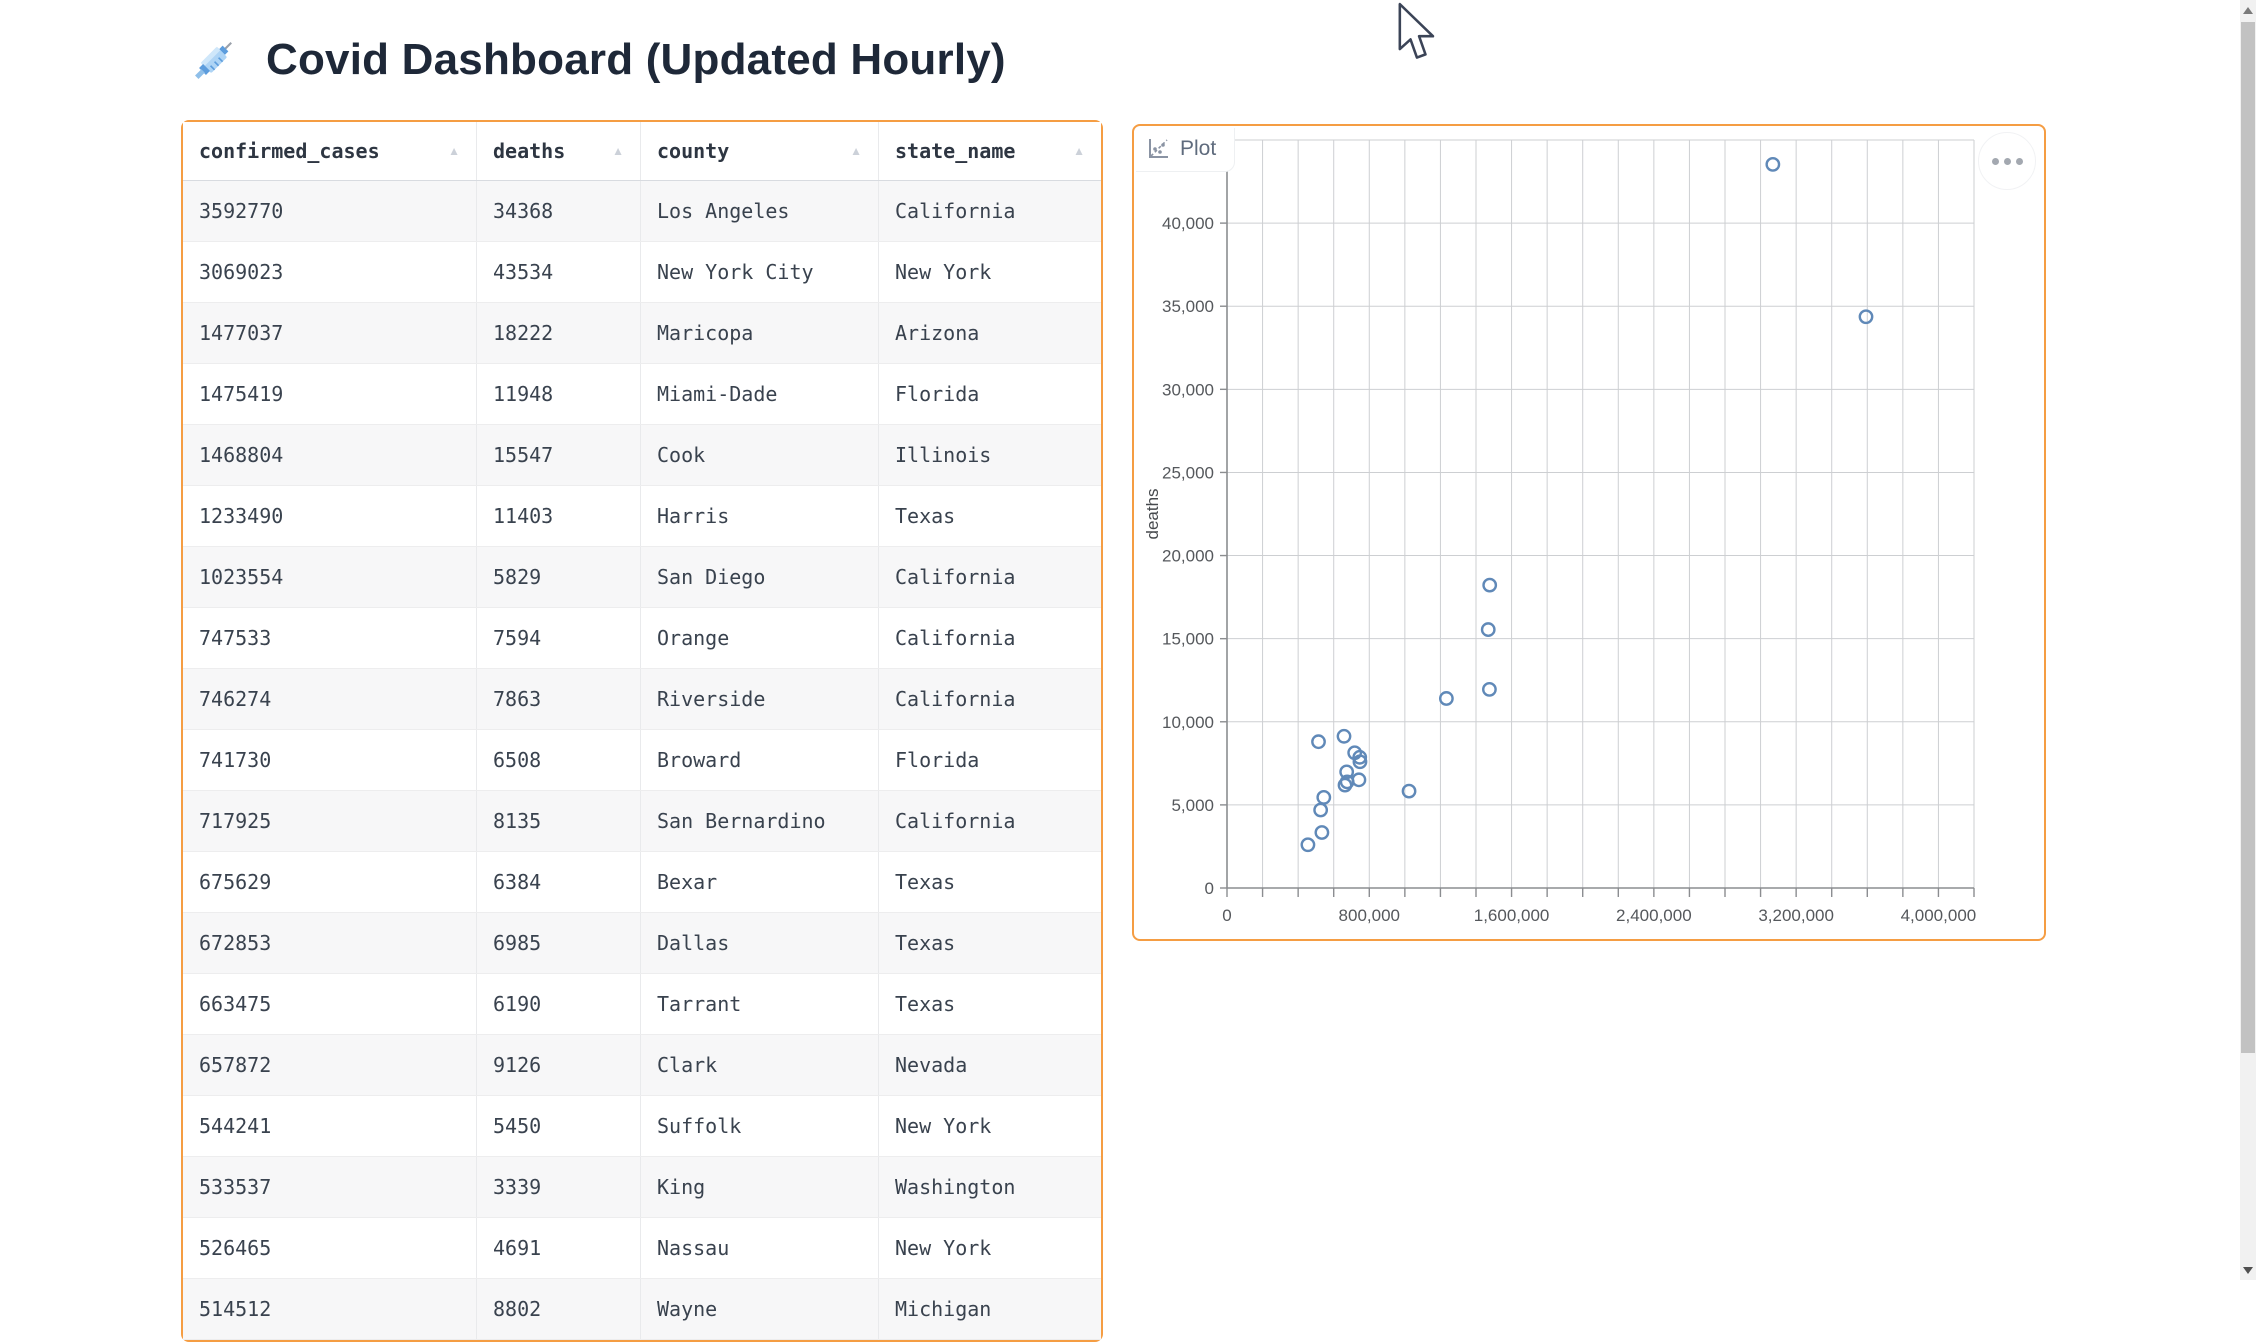  What do you see at coordinates (559, 1065) in the screenshot?
I see `table-cell-deaths: 9126` at bounding box center [559, 1065].